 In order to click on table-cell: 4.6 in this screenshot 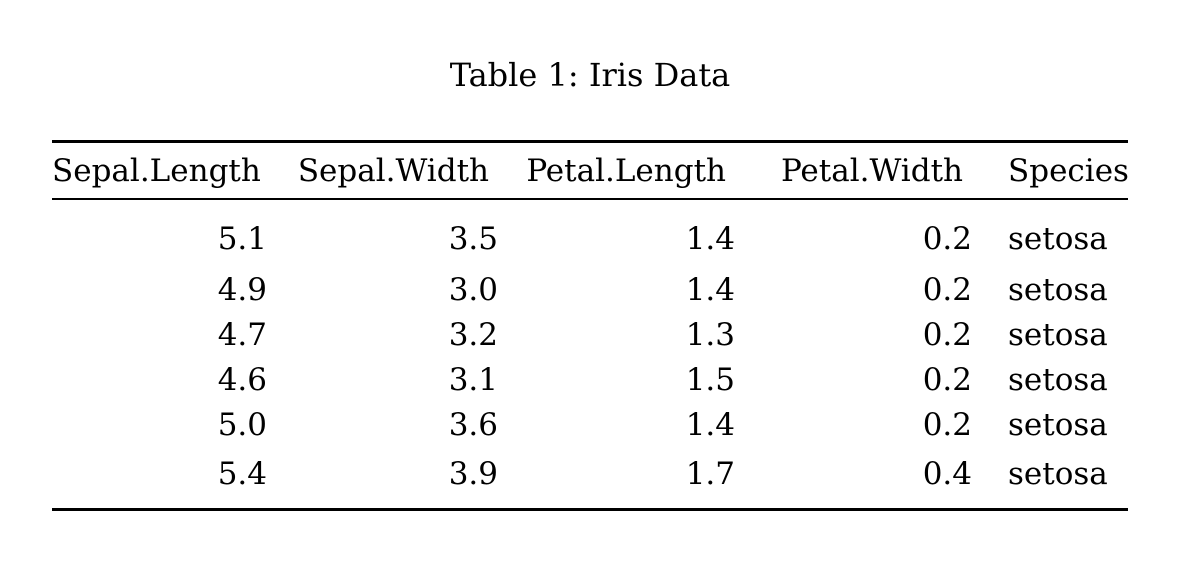, I will do `click(242, 379)`.